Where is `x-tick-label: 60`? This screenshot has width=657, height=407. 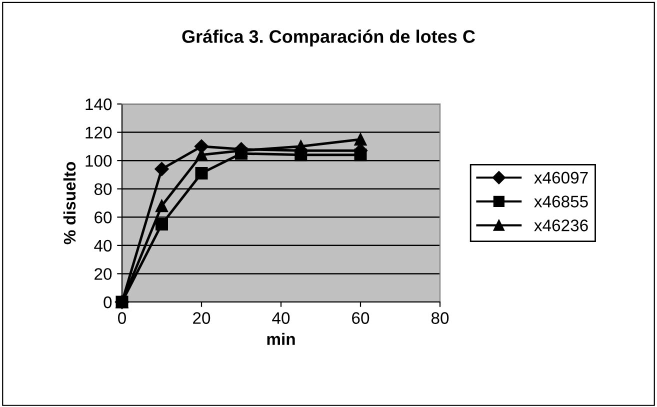
x-tick-label: 60 is located at coordinates (361, 318).